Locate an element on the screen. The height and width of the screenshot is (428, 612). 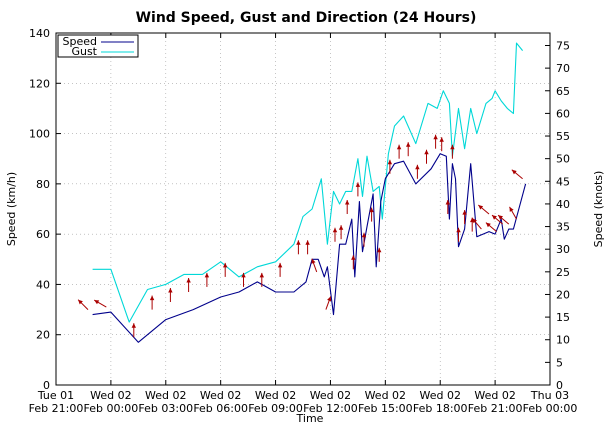
y2-tick-label: 65 is located at coordinates (563, 91).